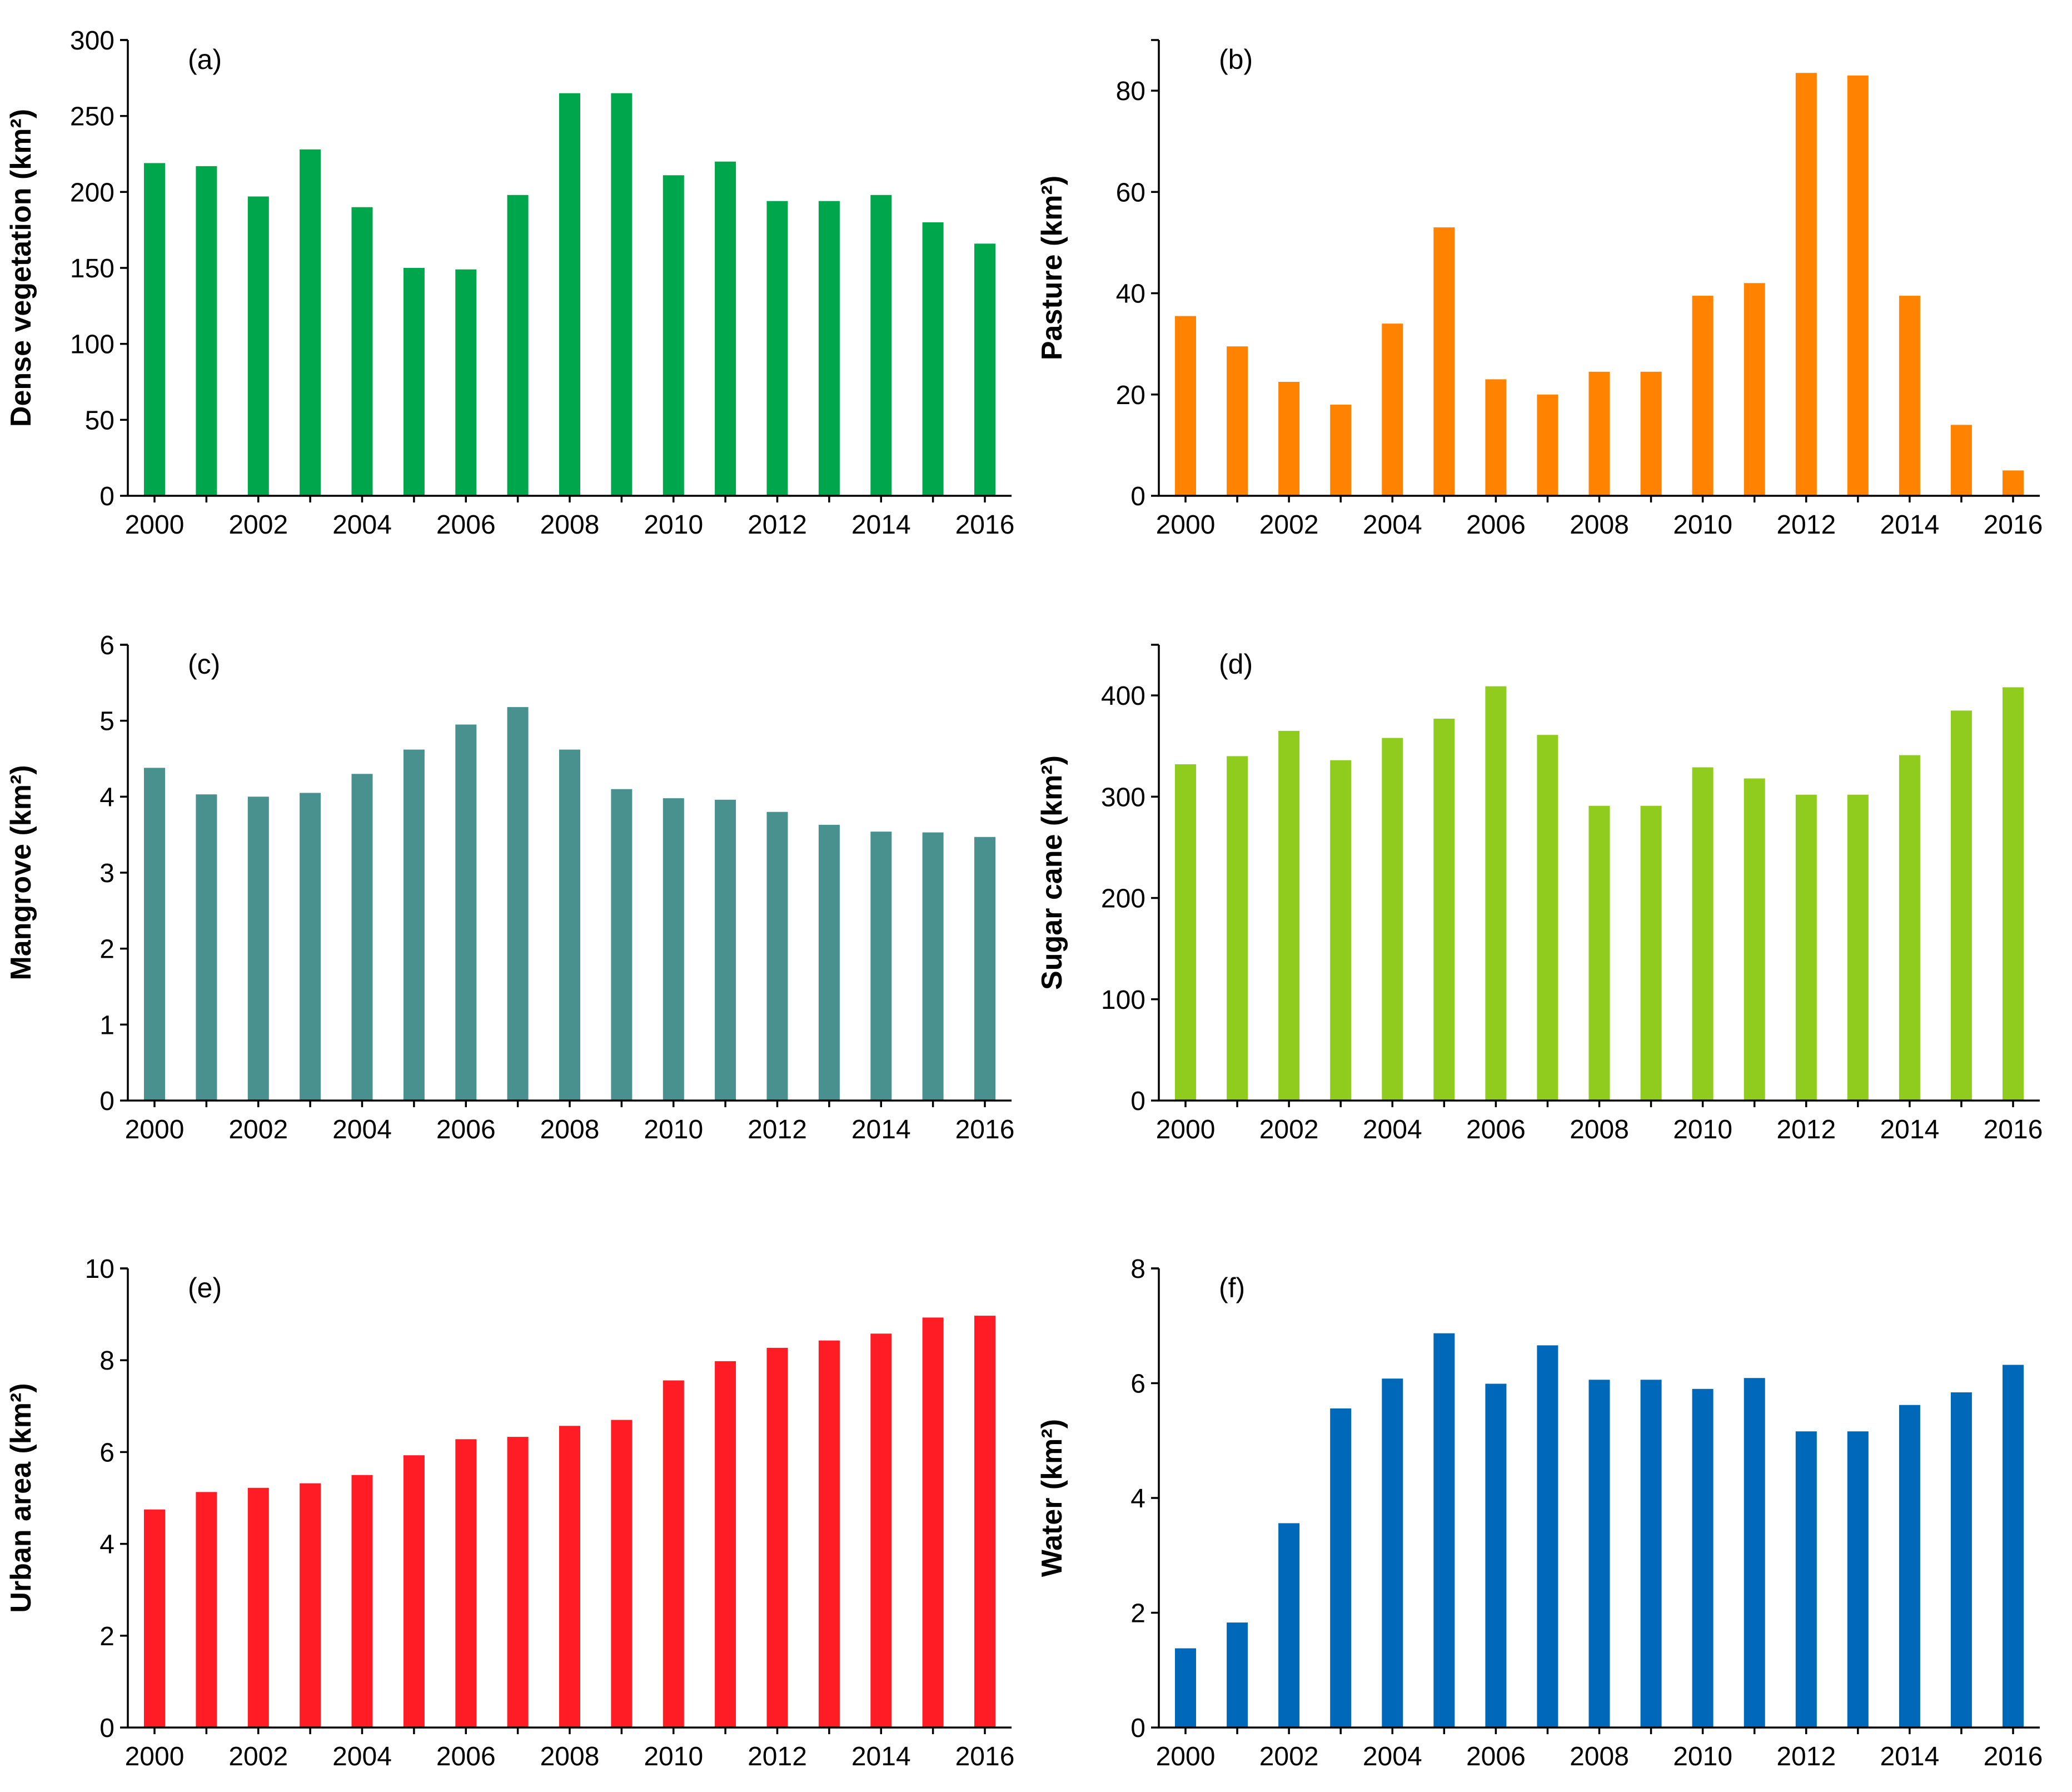 The width and height of the screenshot is (2072, 1792). I want to click on y-tick-label: 200, so click(92, 192).